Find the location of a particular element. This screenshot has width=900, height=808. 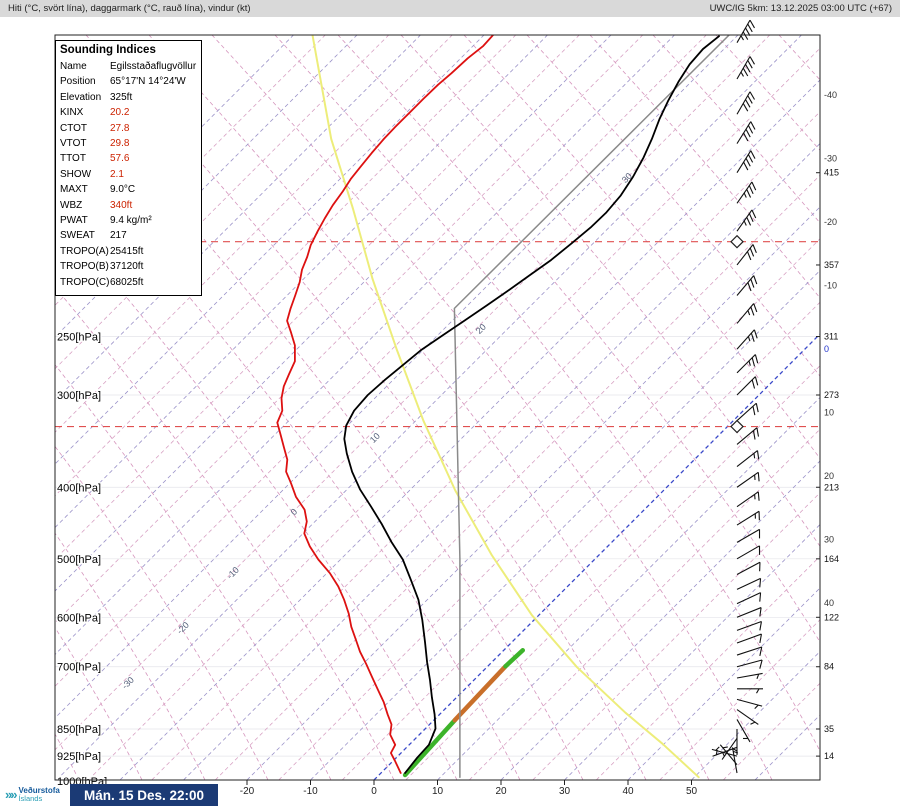

svg-text: 164 is located at coordinates (831, 559).